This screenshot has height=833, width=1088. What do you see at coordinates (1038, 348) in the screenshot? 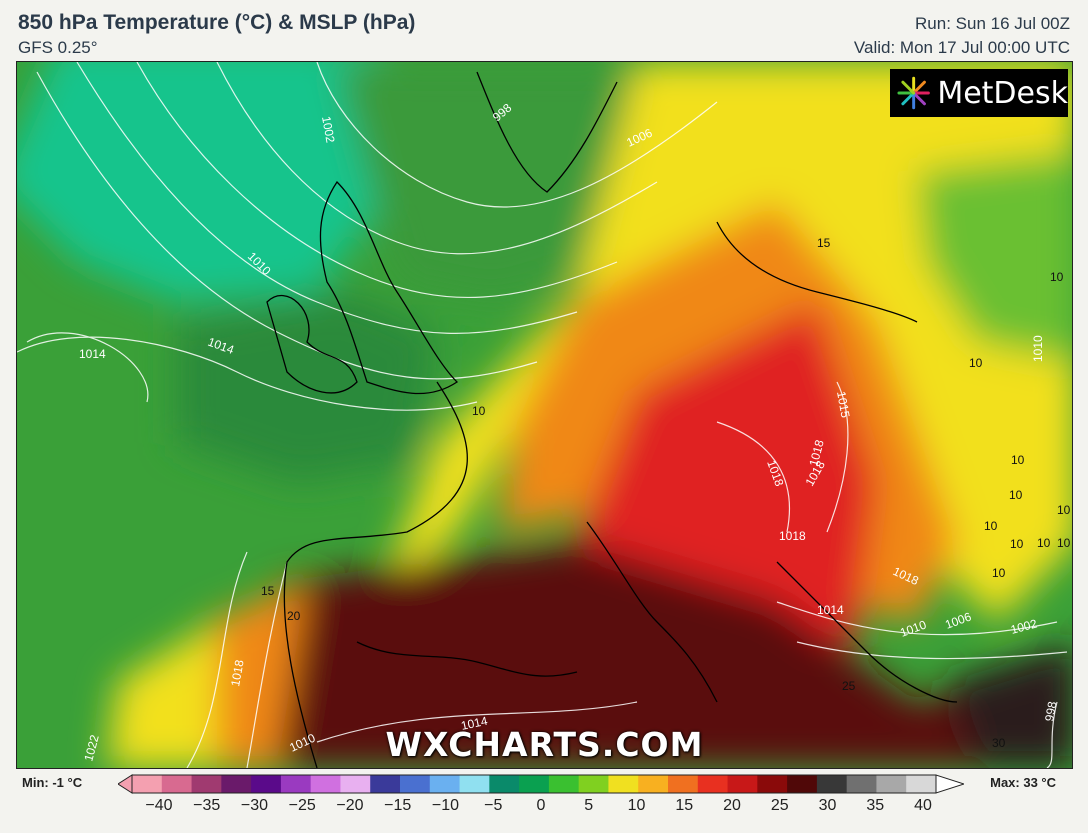
I see `isobar-label: 1010` at bounding box center [1038, 348].